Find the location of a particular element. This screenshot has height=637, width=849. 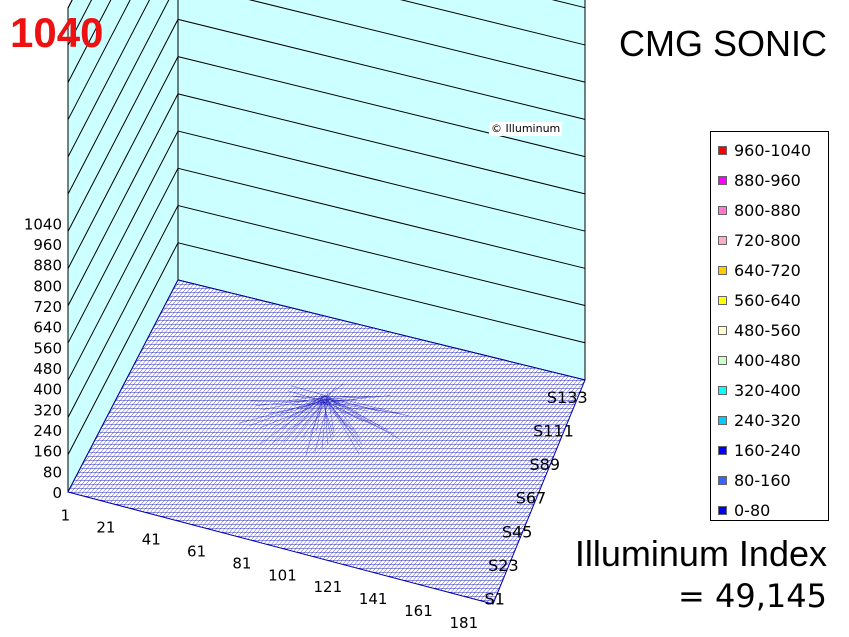

legend-item: 720-800 is located at coordinates (759, 240).